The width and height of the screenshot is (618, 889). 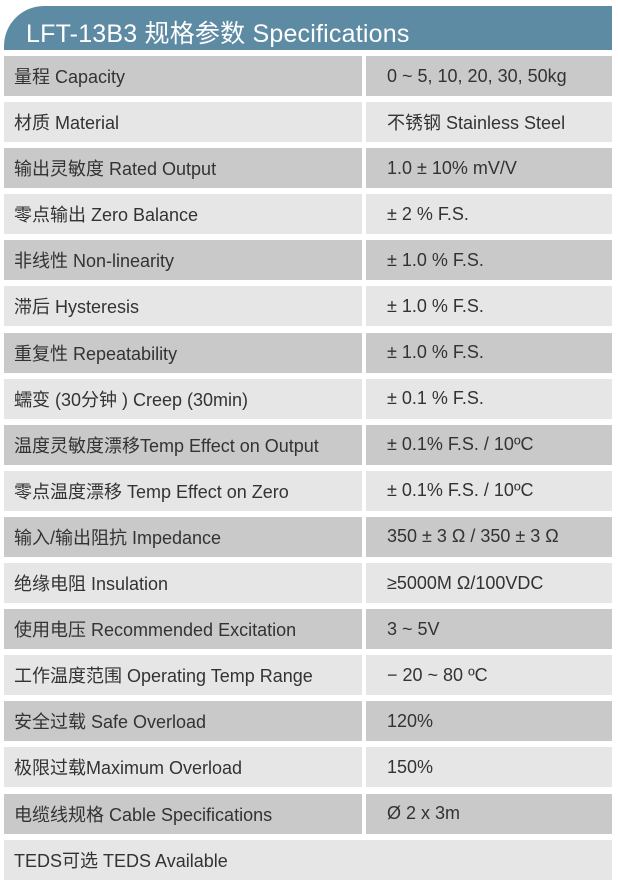 I want to click on spec-label: TEDS可选 TEDS Available, so click(x=308, y=859).